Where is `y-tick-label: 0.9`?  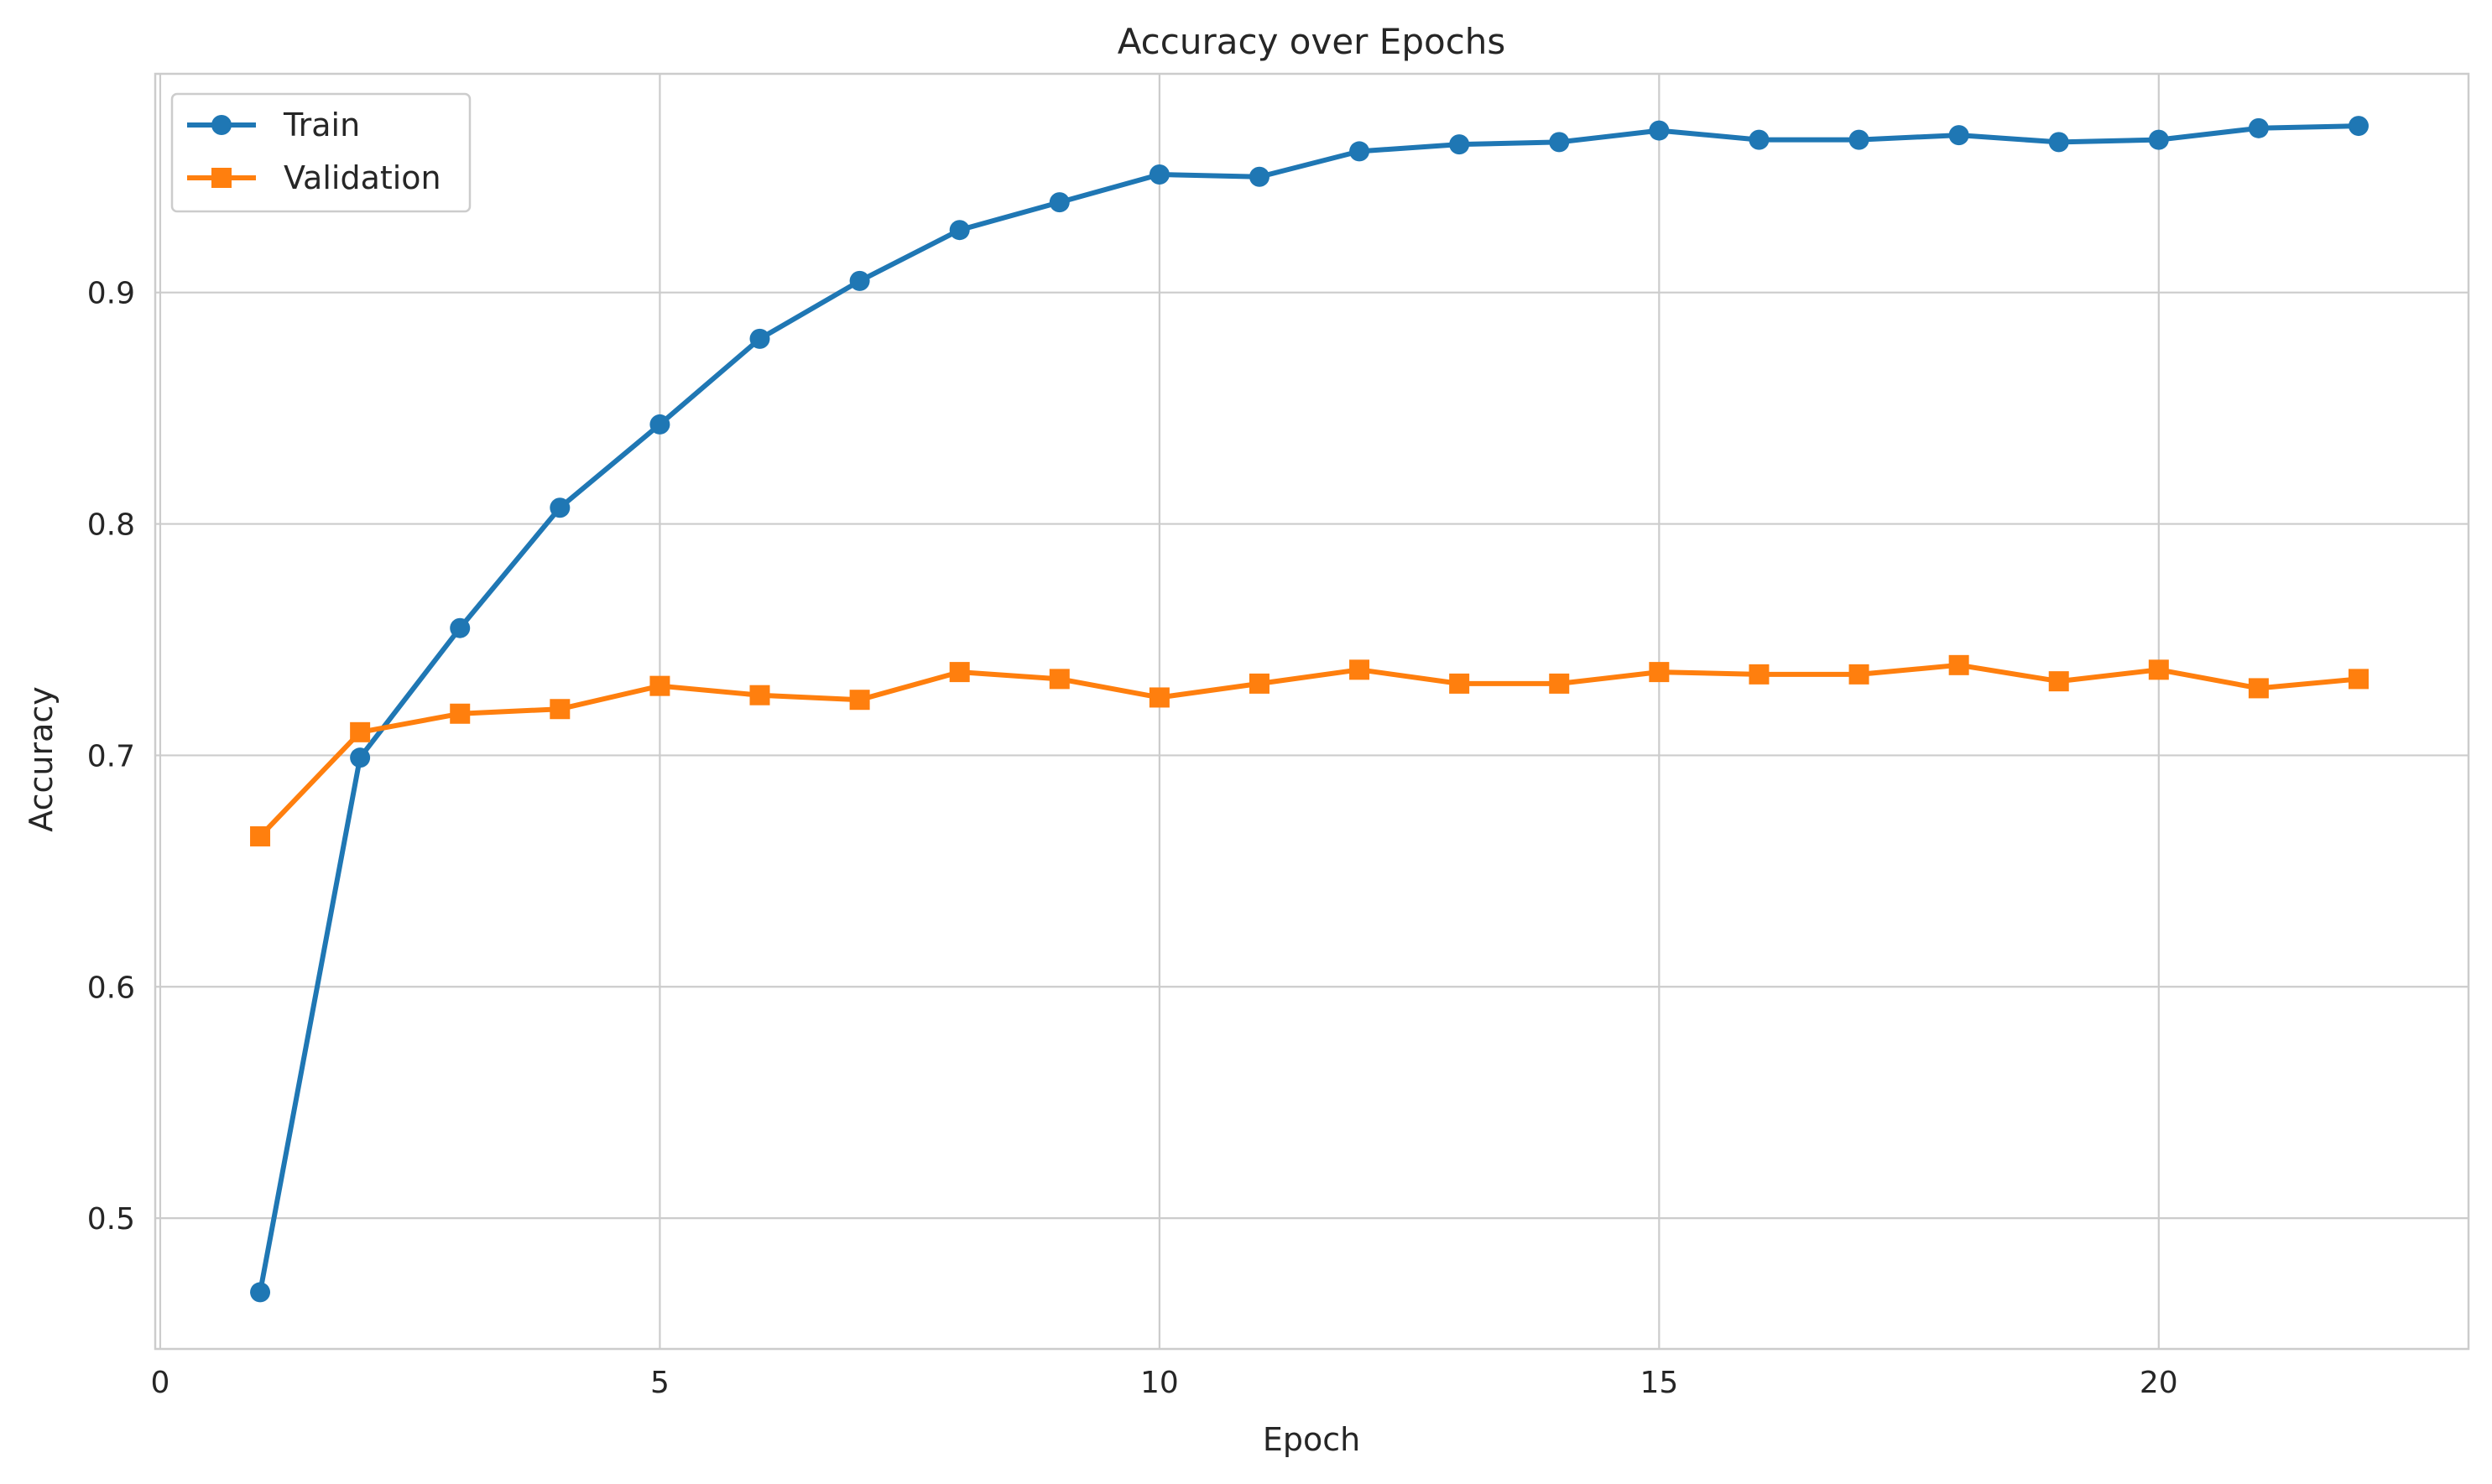
y-tick-label: 0.9 is located at coordinates (111, 294).